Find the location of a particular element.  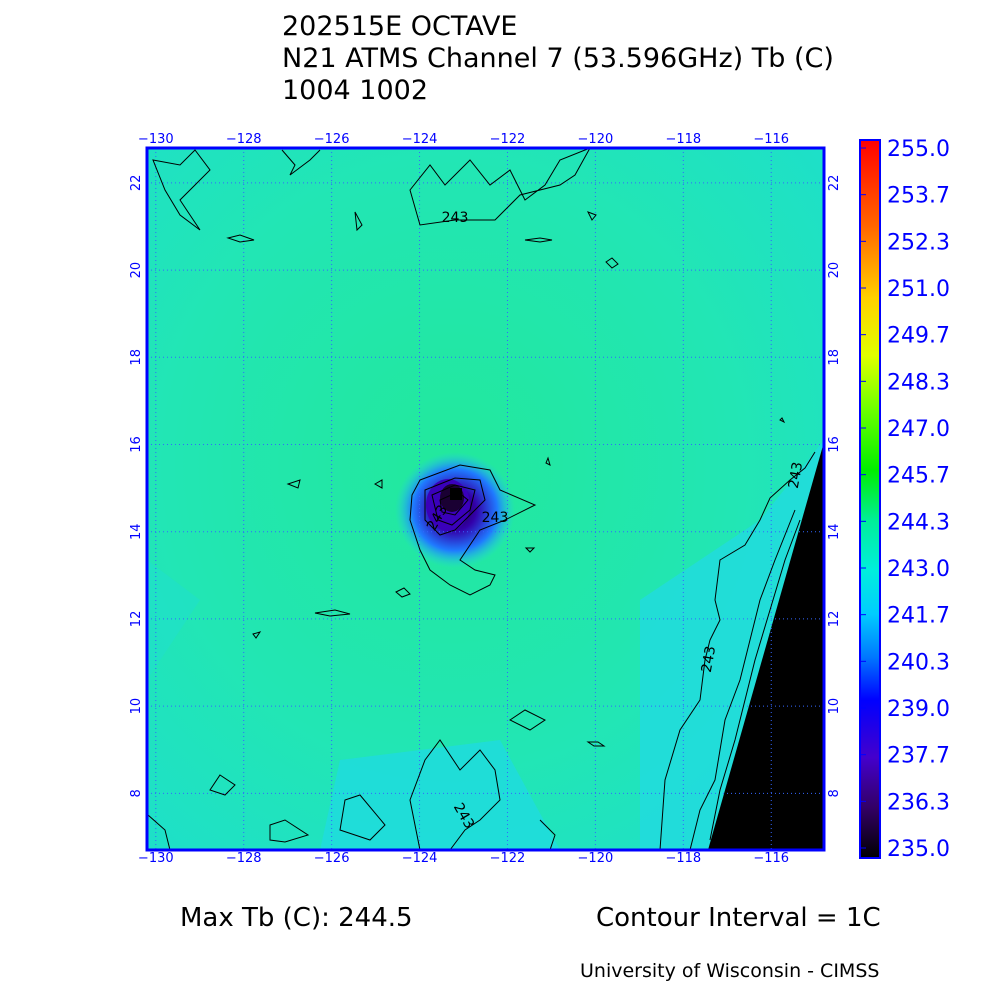

colorbar-label: 252.3 is located at coordinates (918, 242).